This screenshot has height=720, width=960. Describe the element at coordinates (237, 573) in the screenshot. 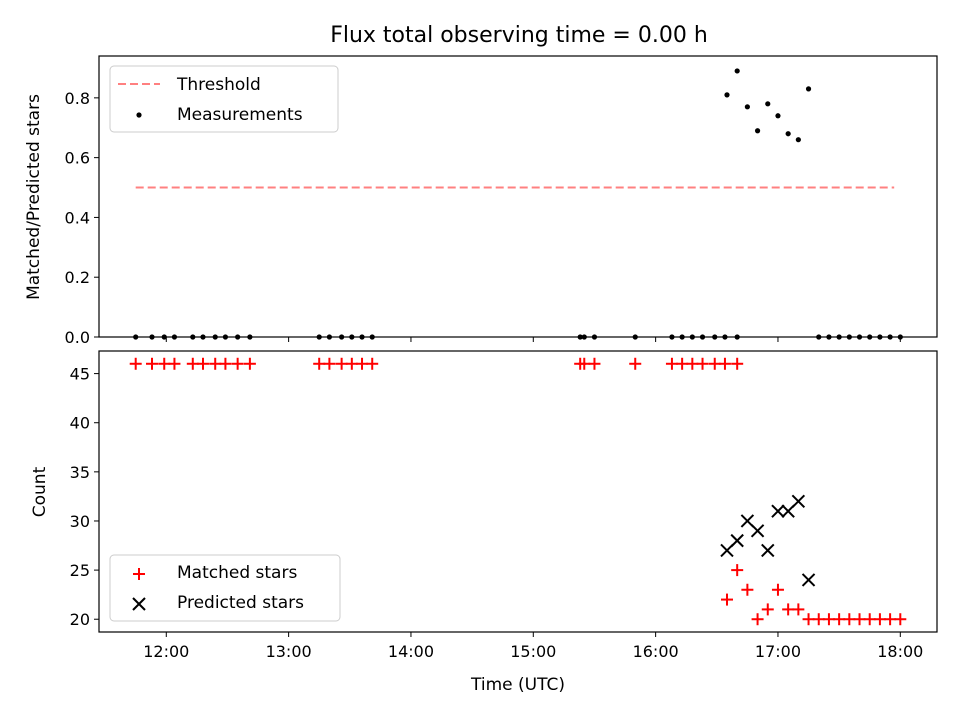

I see `matched-stars-legend-label: Matched stars` at that location.